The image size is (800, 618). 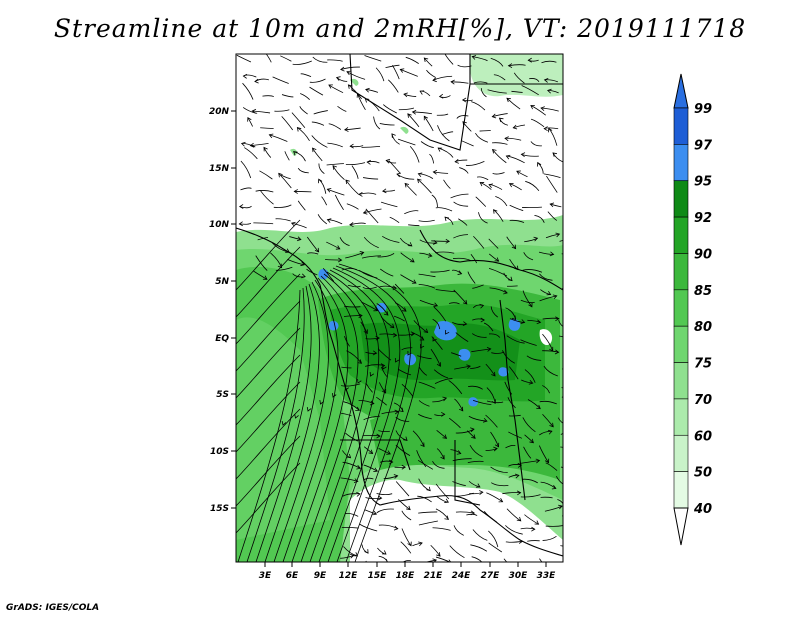 I want to click on colorbar-legend: 99 97 95 92 90 85 80 75 70 60 50 40, so click(x=693, y=309).